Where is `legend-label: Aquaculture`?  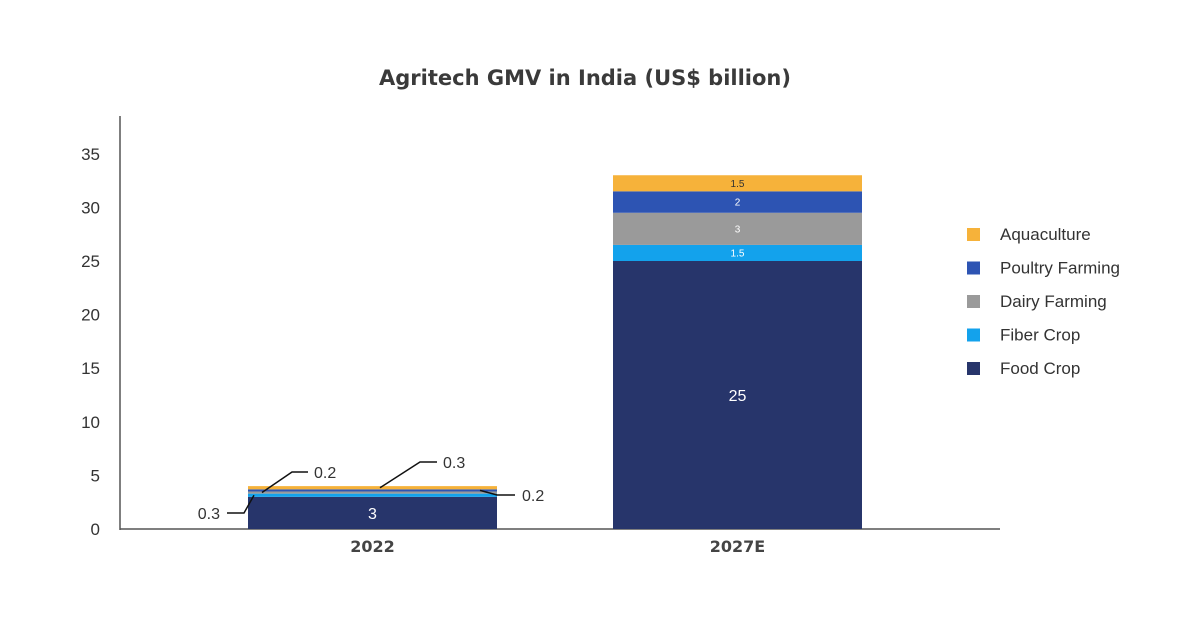 legend-label: Aquaculture is located at coordinates (1045, 234).